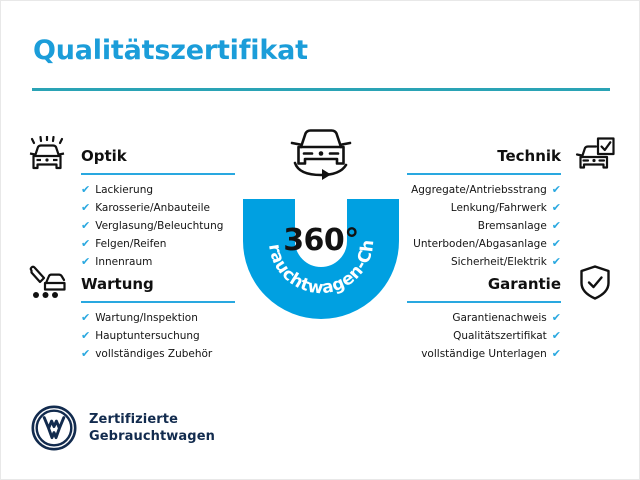  Describe the element at coordinates (499, 318) in the screenshot. I see `list-item-label: Garantienachweis` at that location.